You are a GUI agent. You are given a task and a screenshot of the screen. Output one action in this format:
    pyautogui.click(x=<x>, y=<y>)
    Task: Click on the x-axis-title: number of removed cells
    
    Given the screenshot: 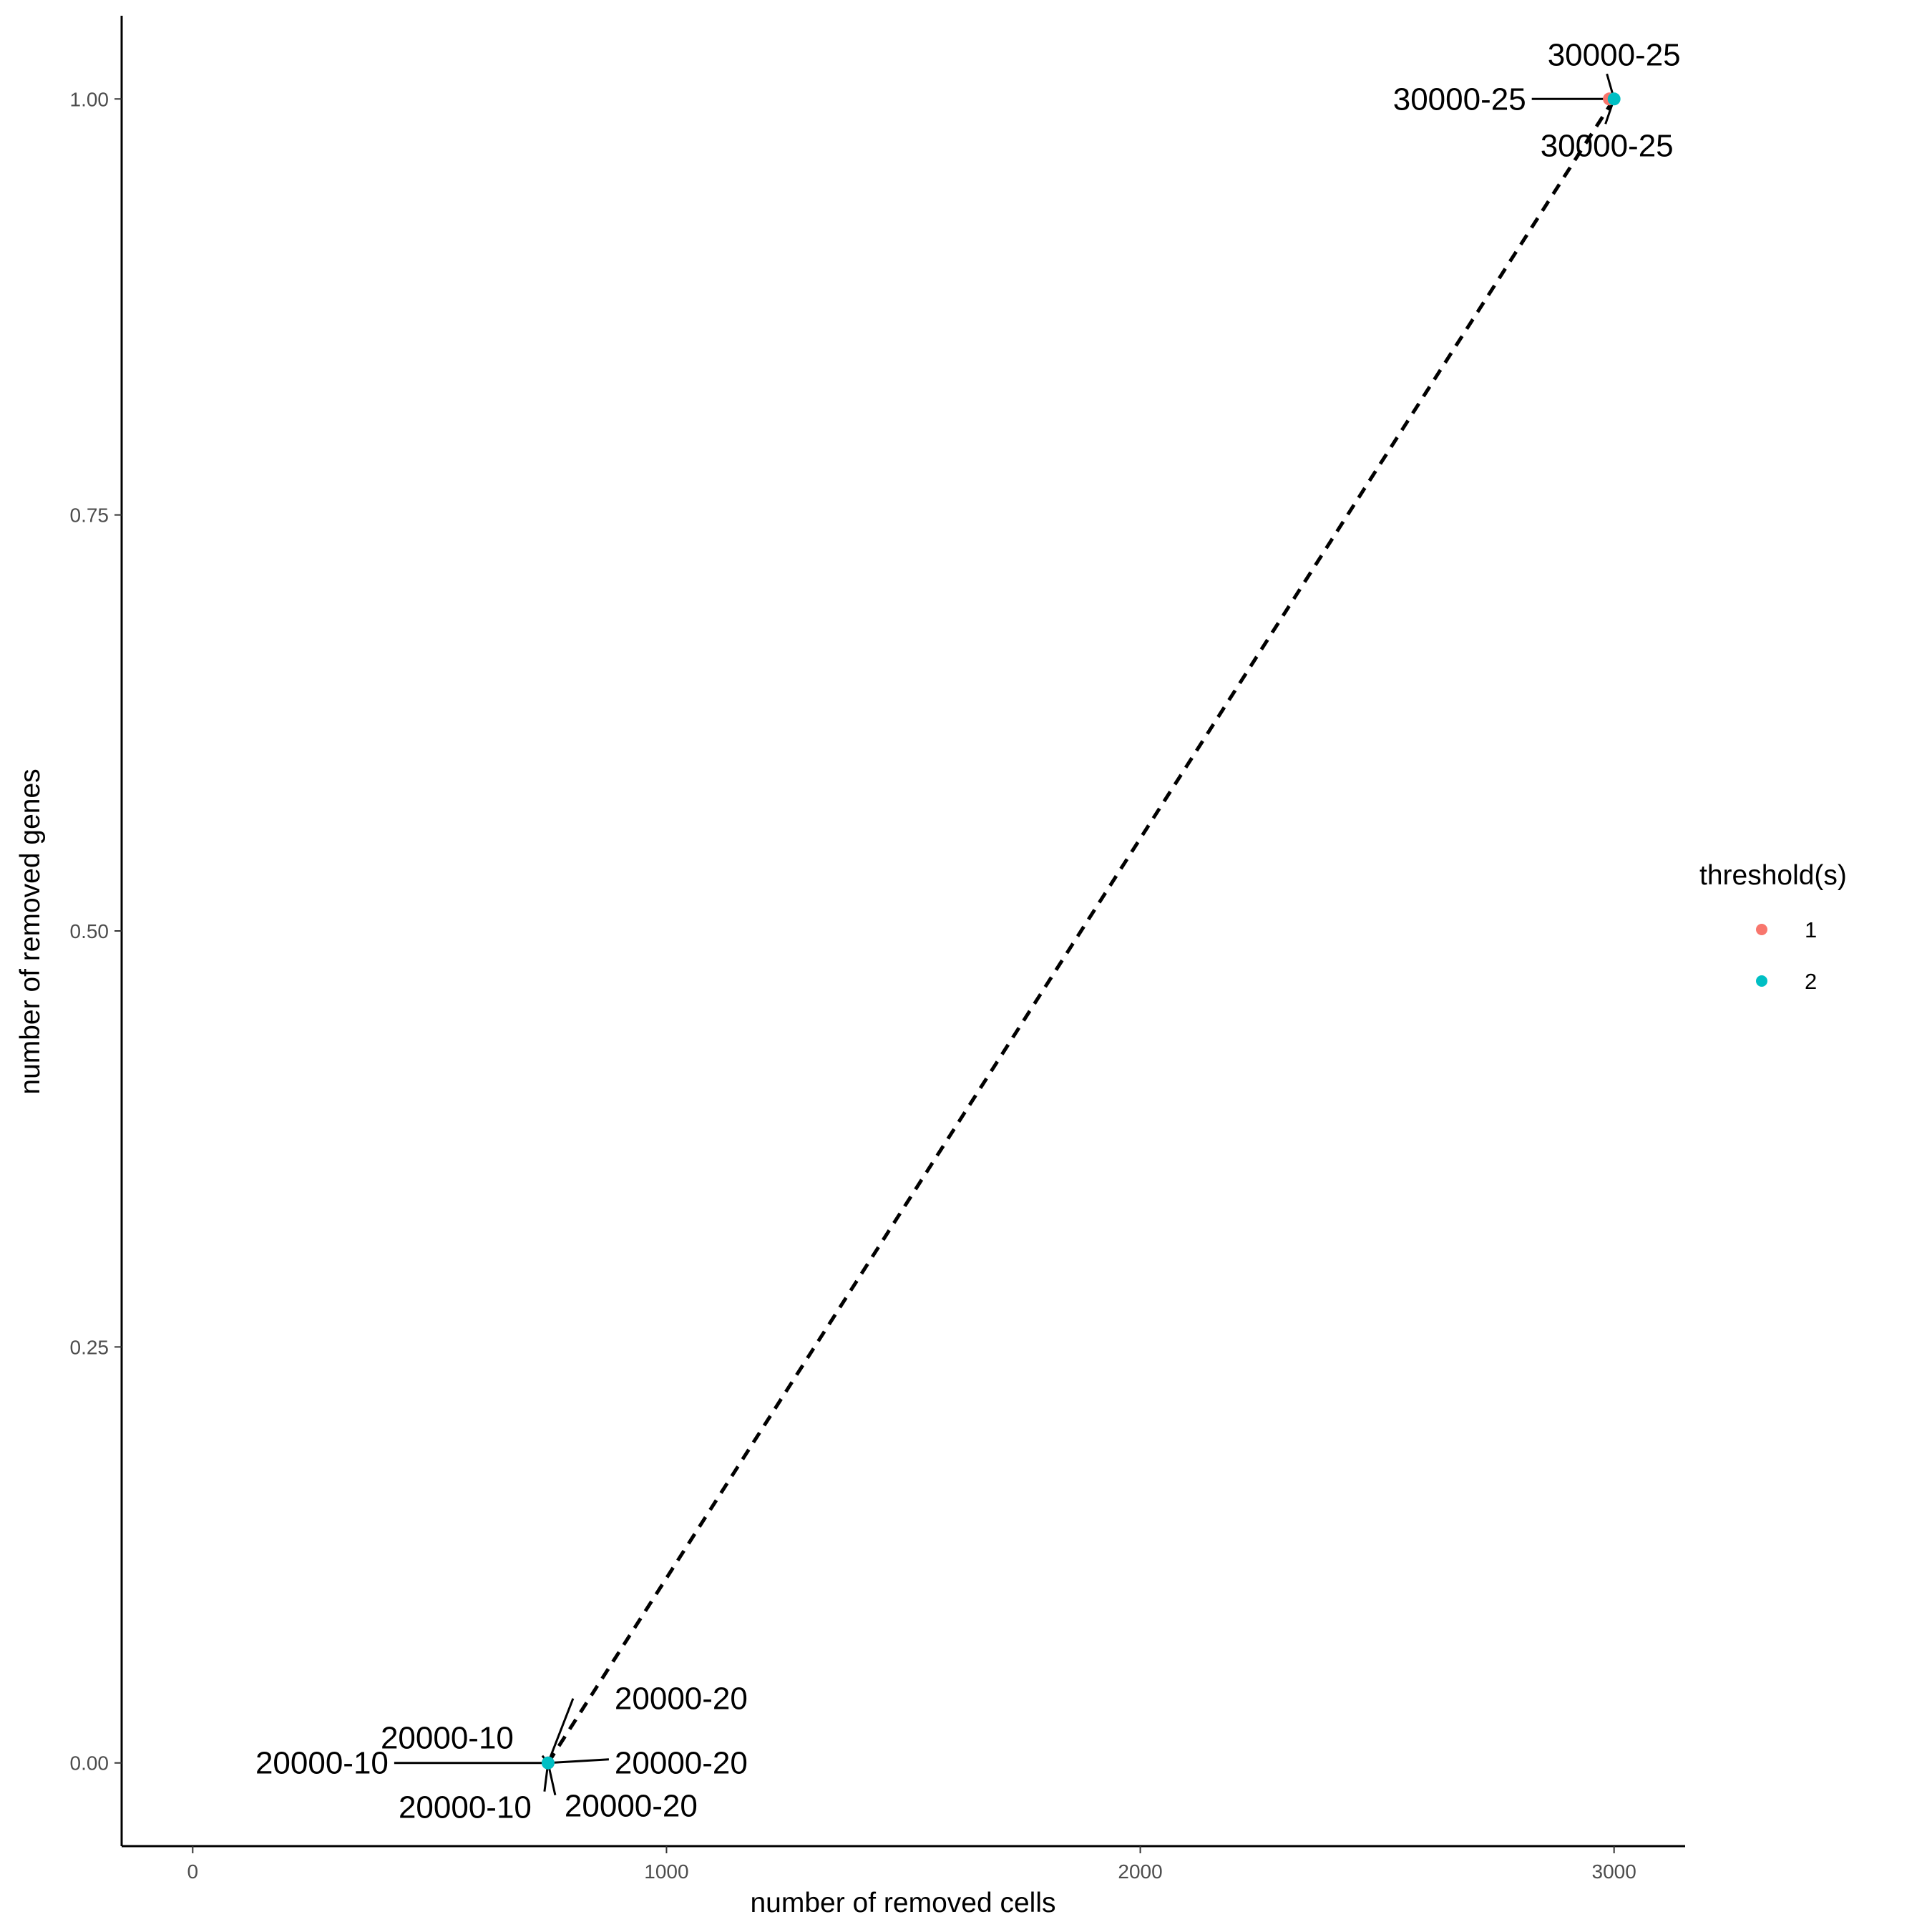 What is the action you would take?
    pyautogui.click(x=902, y=1903)
    